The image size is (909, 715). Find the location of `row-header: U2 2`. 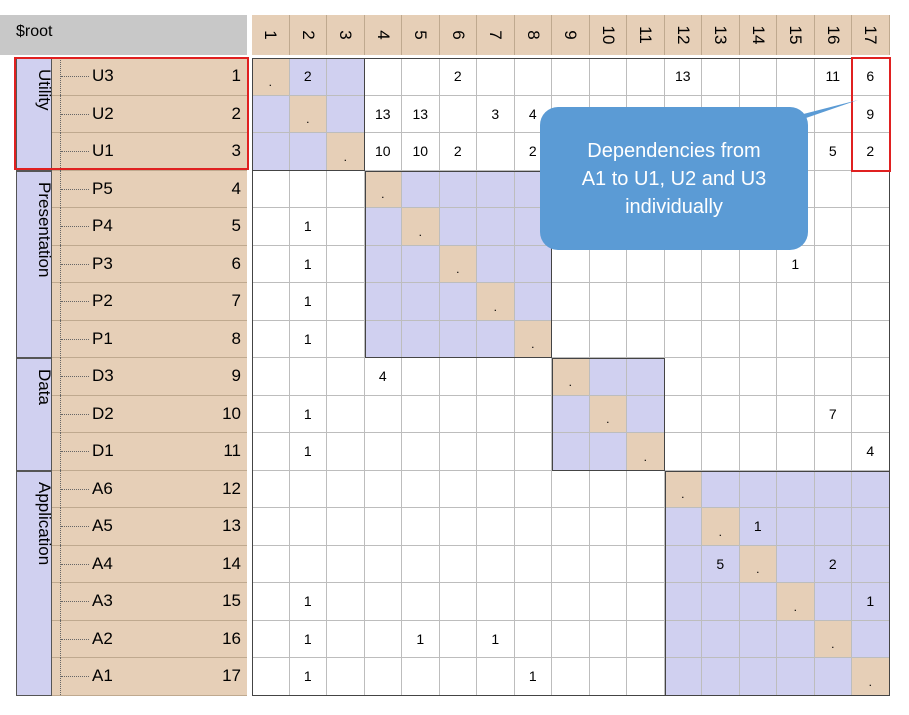

row-header: U2 2 is located at coordinates (149, 113).